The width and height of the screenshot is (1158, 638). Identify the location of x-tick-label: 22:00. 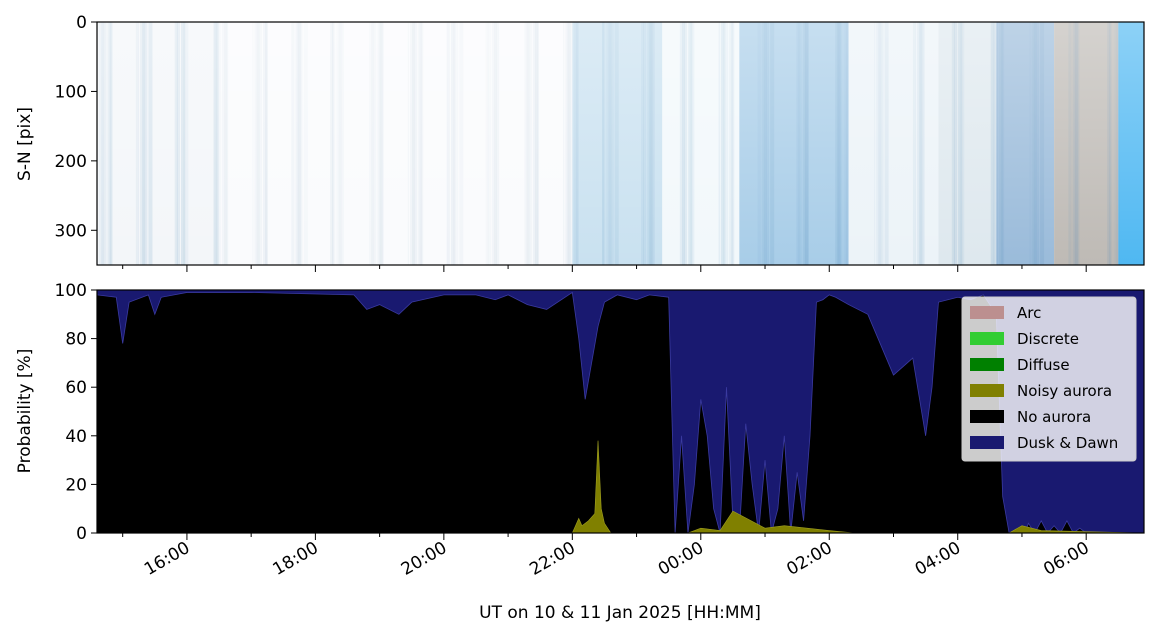
(552, 559).